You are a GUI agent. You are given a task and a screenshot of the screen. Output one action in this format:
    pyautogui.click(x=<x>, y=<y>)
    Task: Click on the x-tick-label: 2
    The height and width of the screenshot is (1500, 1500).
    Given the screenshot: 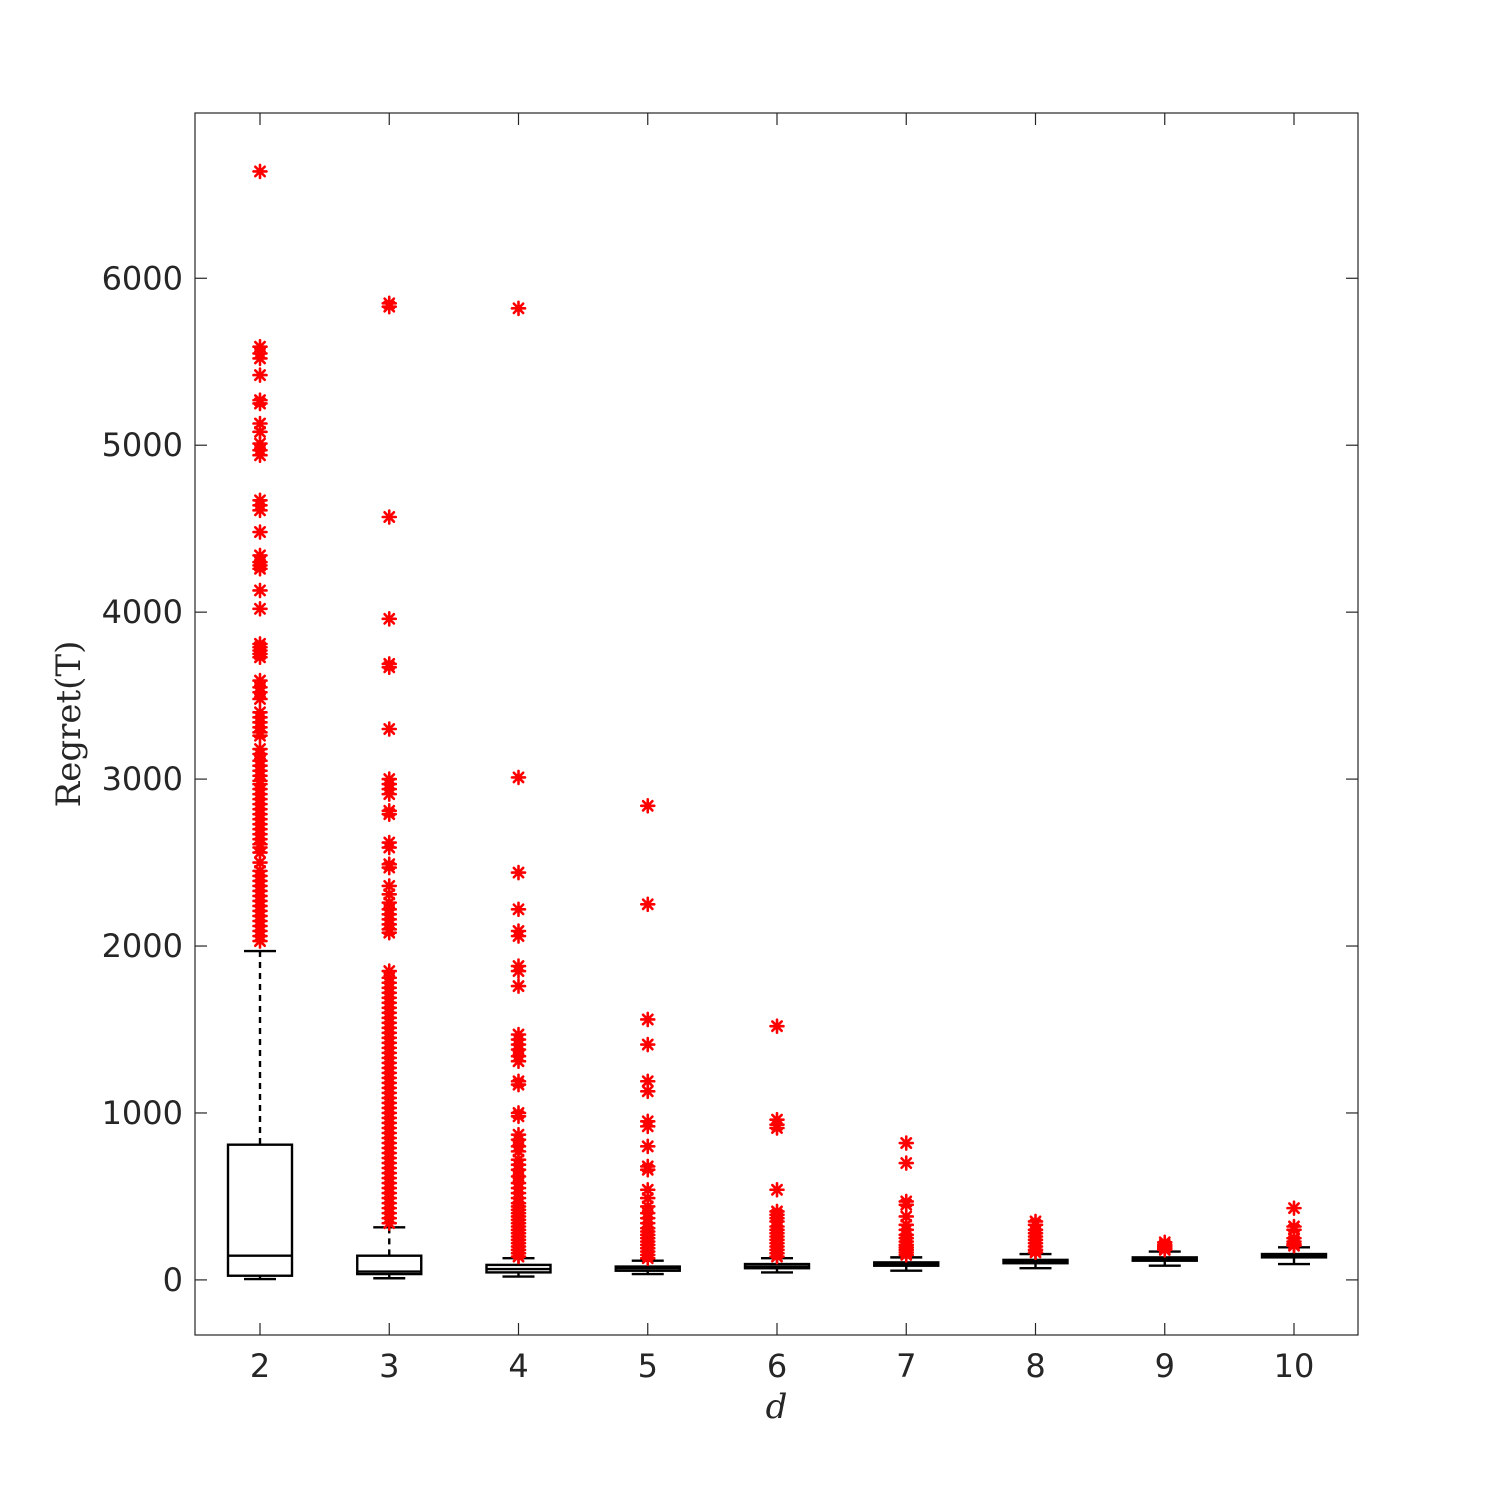 What is the action you would take?
    pyautogui.click(x=260, y=1366)
    